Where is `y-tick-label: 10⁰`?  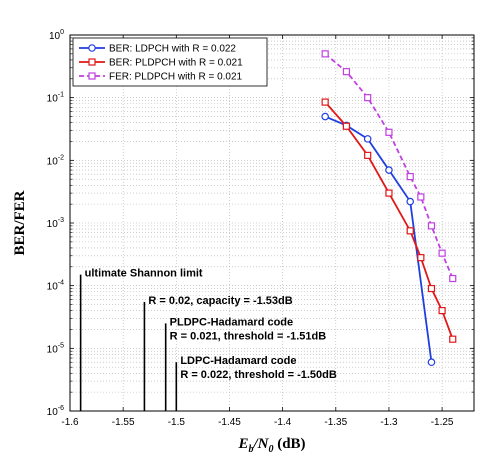 y-tick-label: 10⁰ is located at coordinates (56, 35).